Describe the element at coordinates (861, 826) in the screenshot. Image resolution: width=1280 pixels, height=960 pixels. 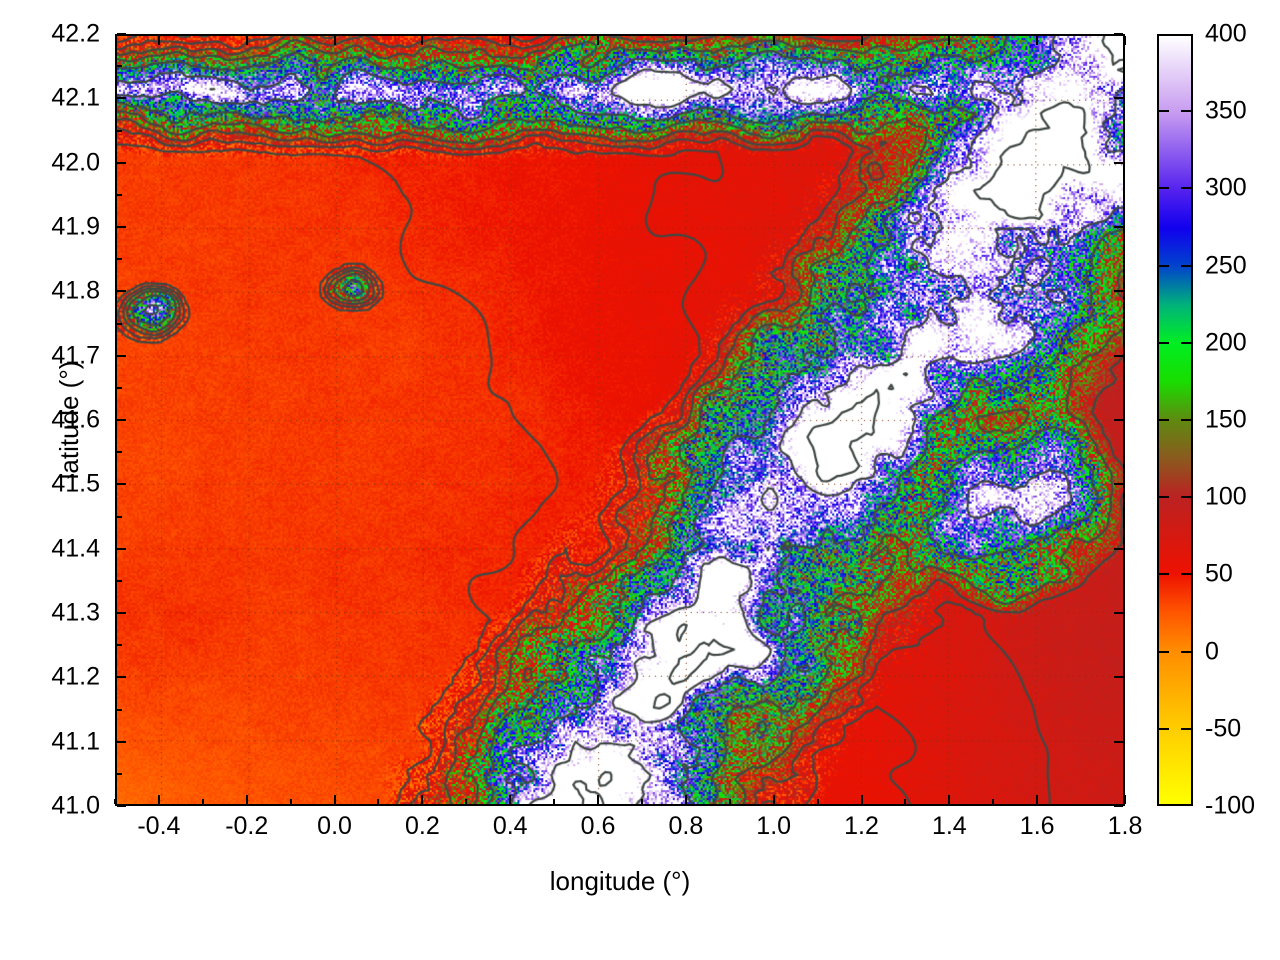
I see `x-tick-label: 1.2` at that location.